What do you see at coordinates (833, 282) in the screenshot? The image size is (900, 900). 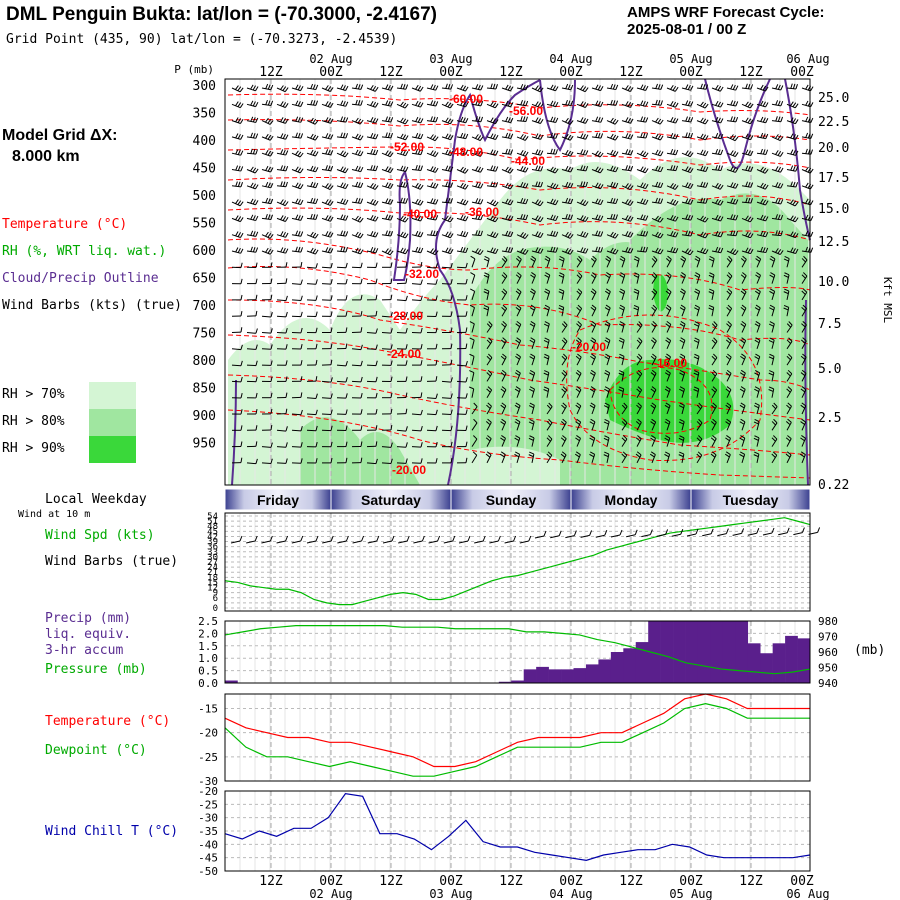 I see `height-tick-6: 10.0` at bounding box center [833, 282].